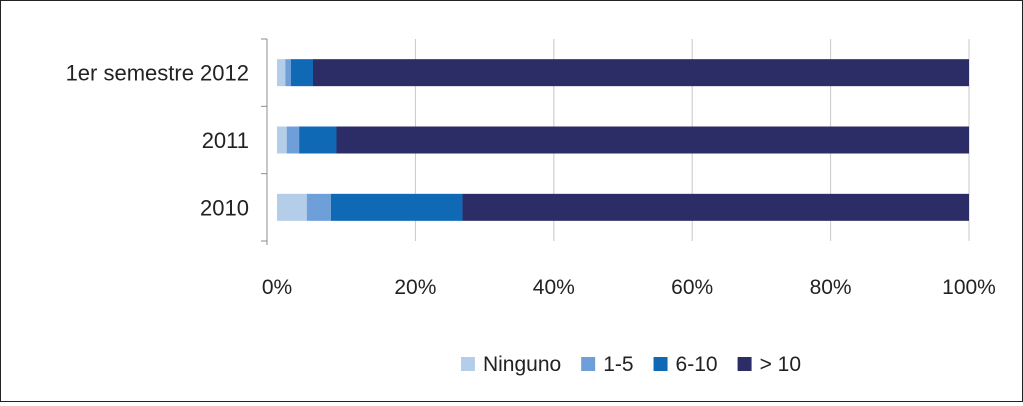 Image resolution: width=1023 pixels, height=406 pixels. Describe the element at coordinates (969, 287) in the screenshot. I see `x-tick-label: 100%` at that location.